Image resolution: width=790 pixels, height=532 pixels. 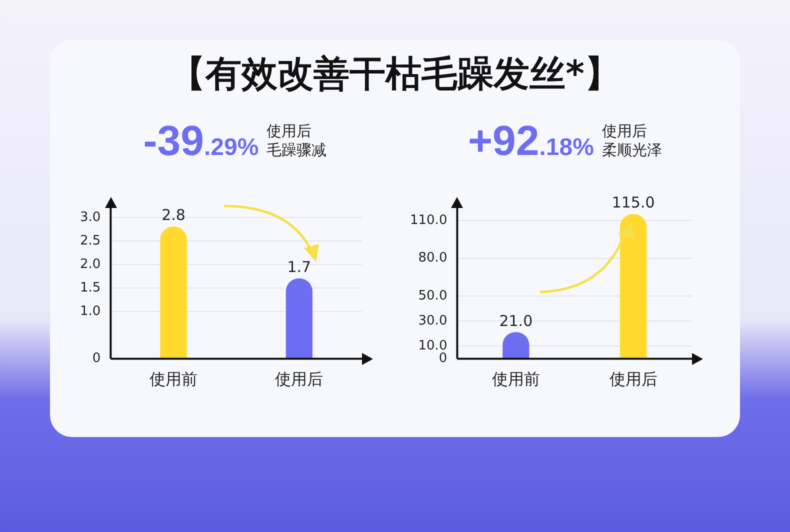 What do you see at coordinates (429, 220) in the screenshot?
I see `y-tick-label: 110.0` at bounding box center [429, 220].